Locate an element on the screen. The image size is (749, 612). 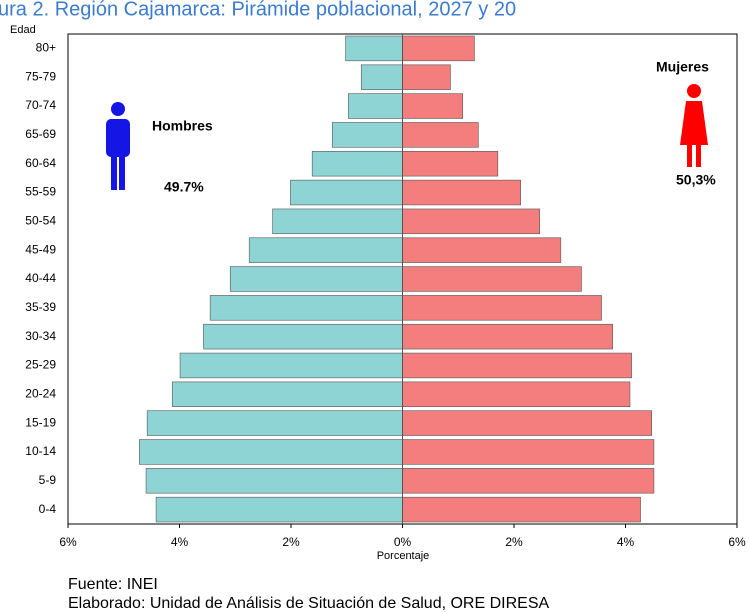
x-axis-label: Porcentaje is located at coordinates (403, 556).